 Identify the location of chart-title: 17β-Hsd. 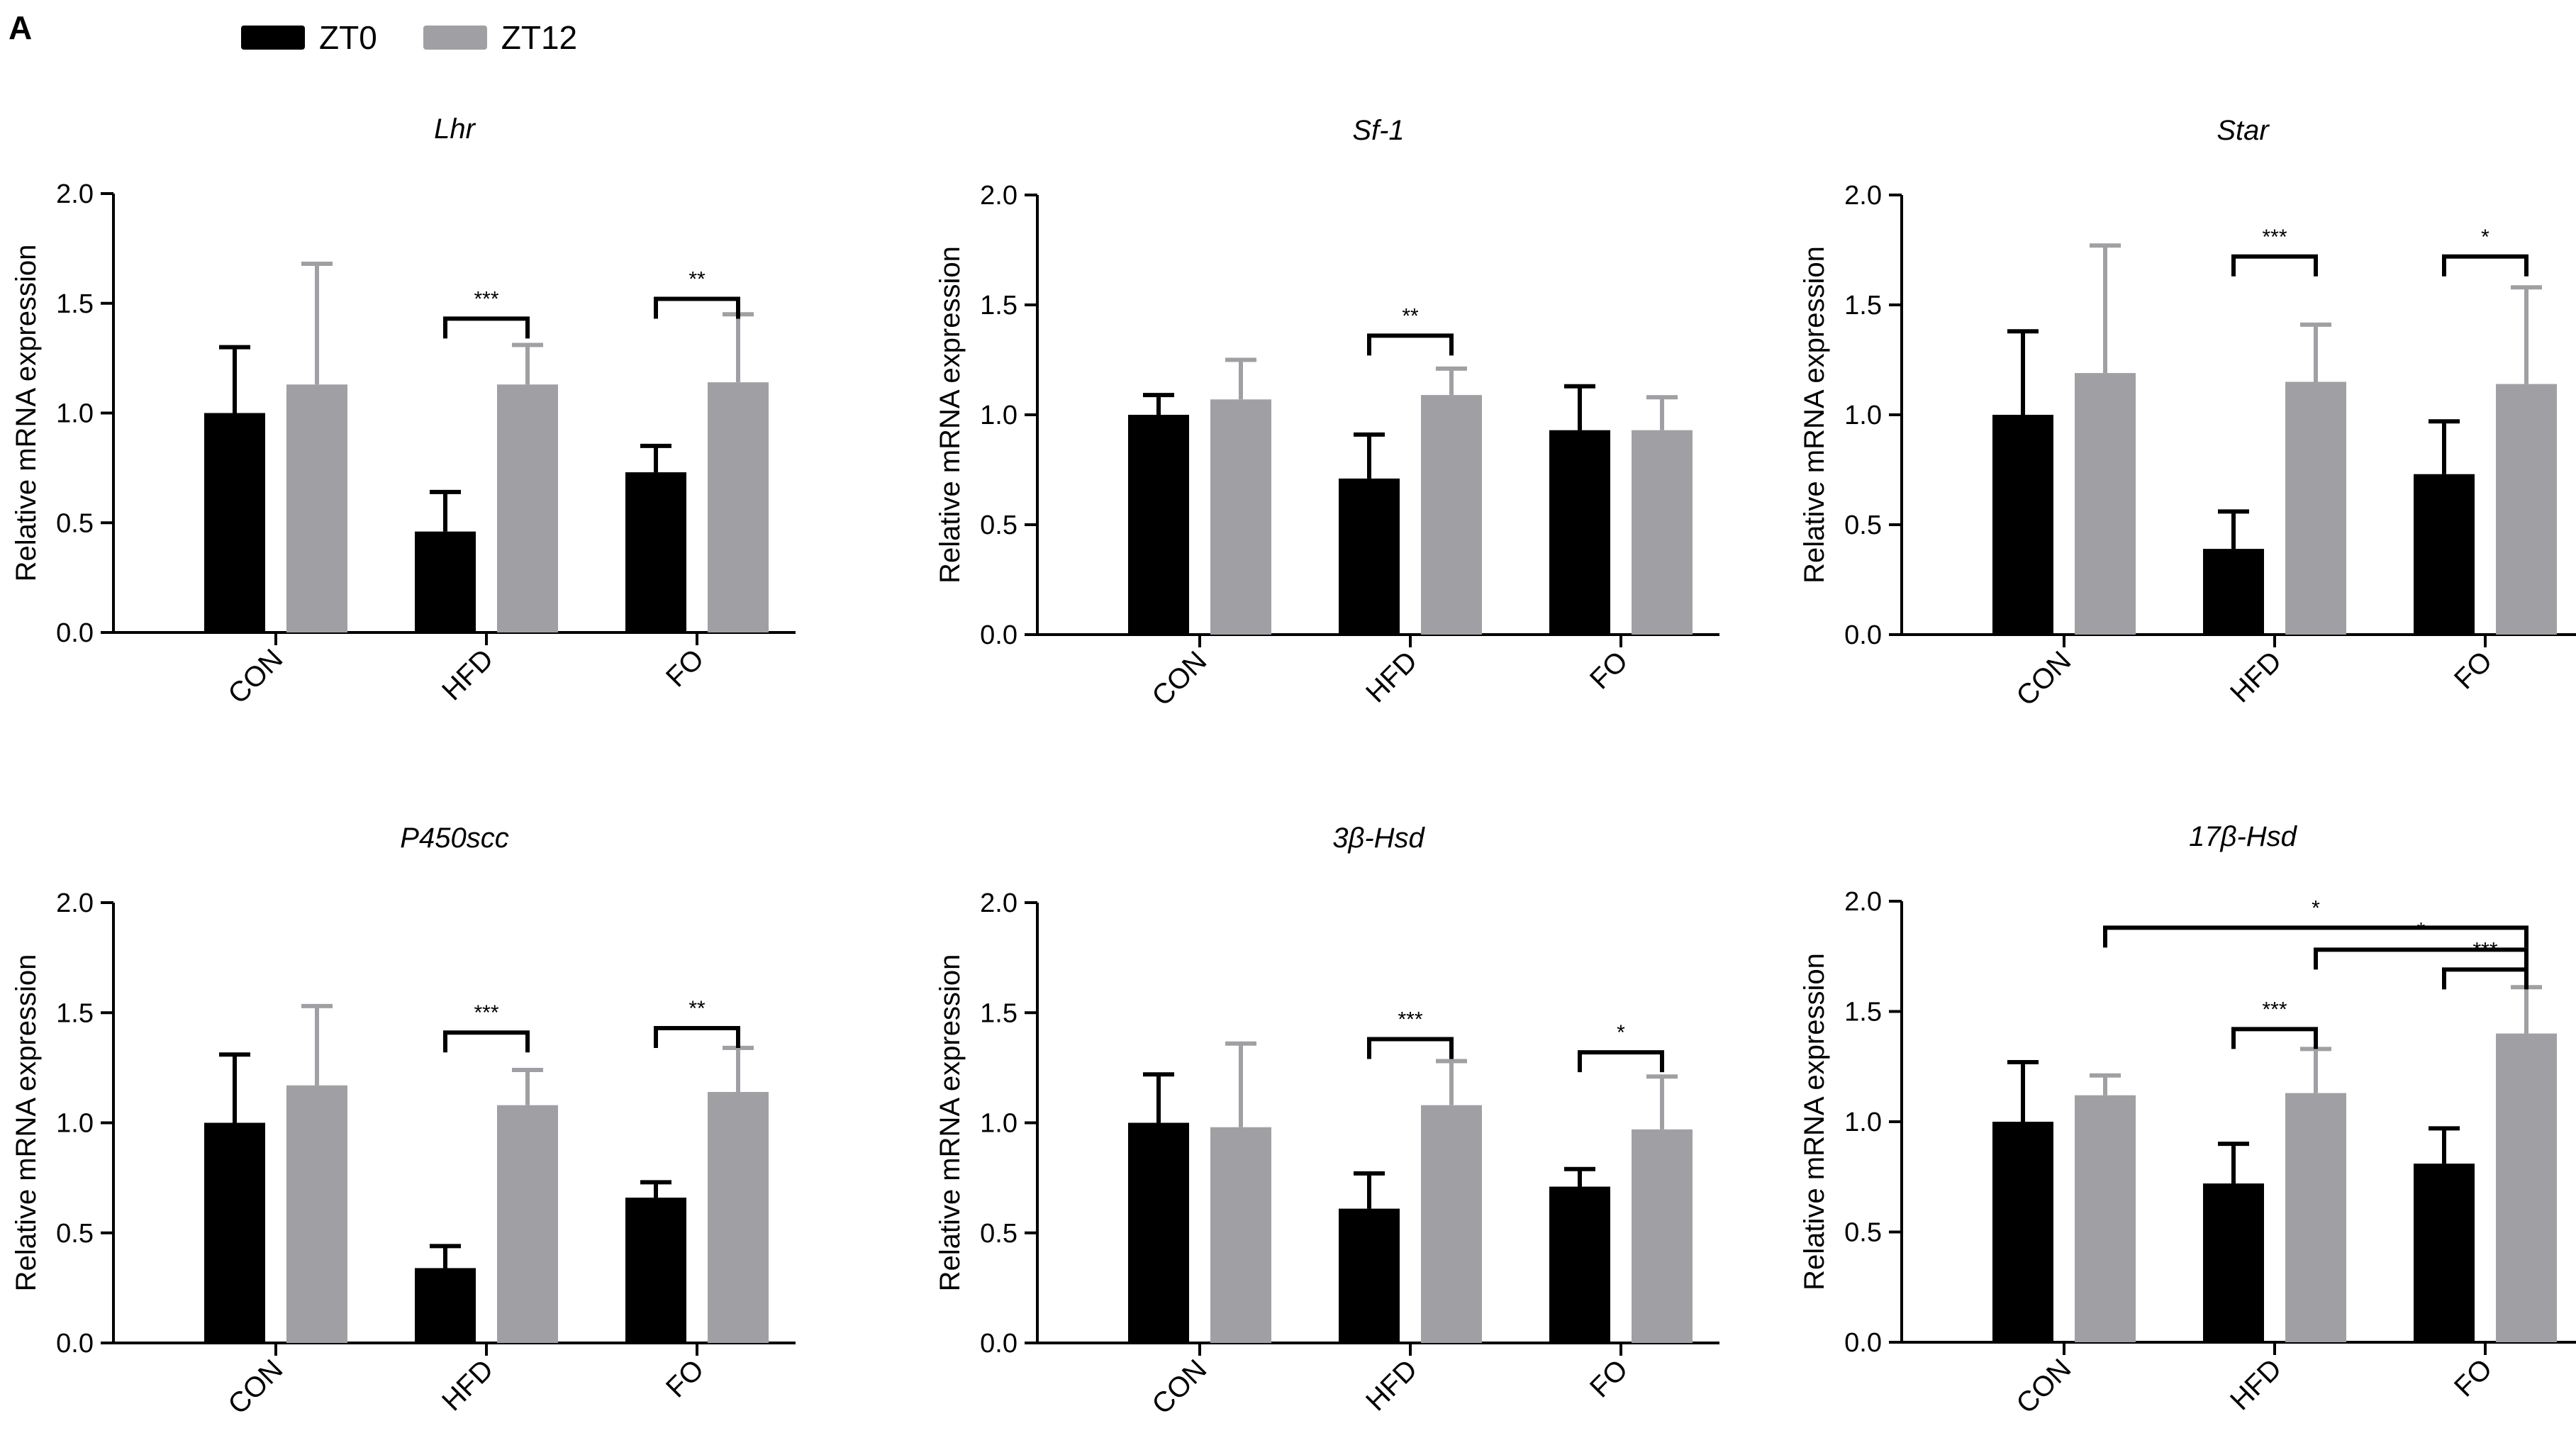
(2243, 836).